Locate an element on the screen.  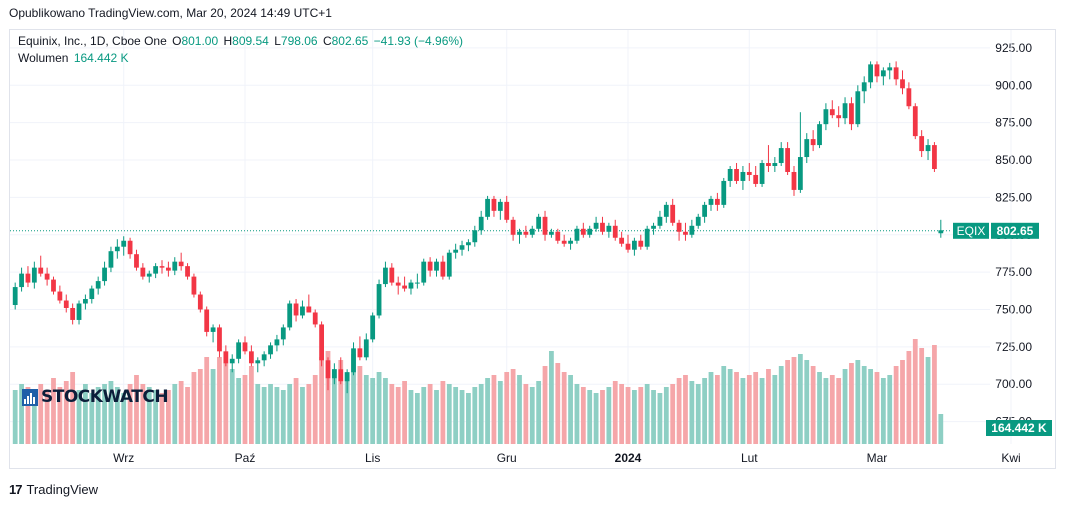
y-tick-label: 725.00 is located at coordinates (1013, 347).